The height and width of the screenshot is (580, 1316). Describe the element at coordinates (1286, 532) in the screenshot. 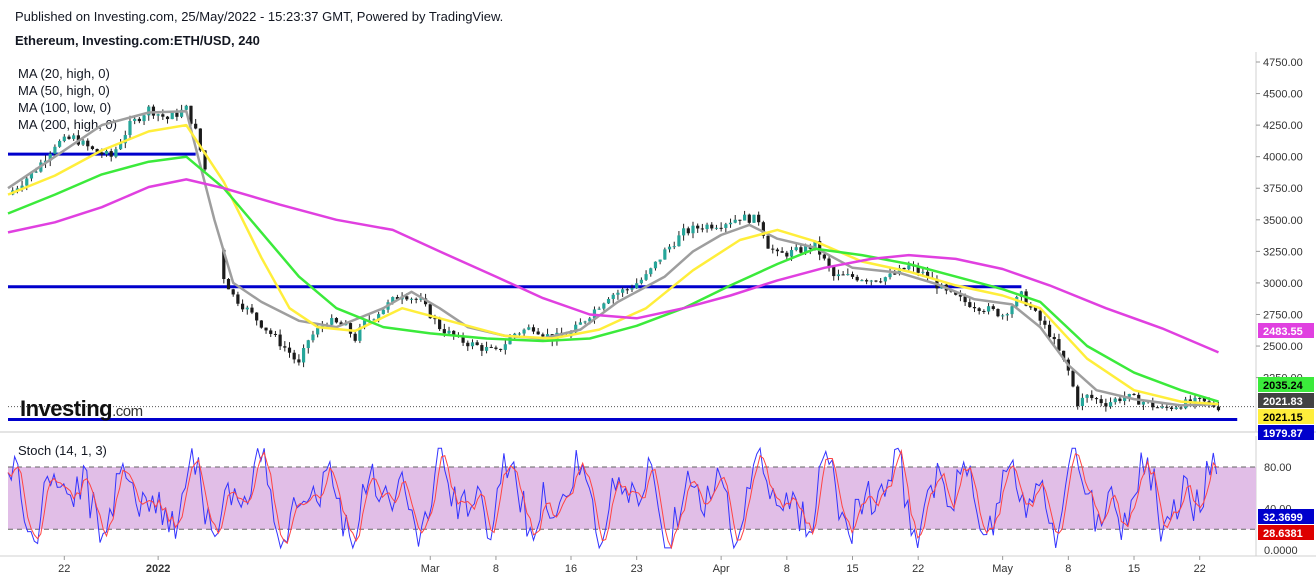

I see `stoch-value-bg` at that location.